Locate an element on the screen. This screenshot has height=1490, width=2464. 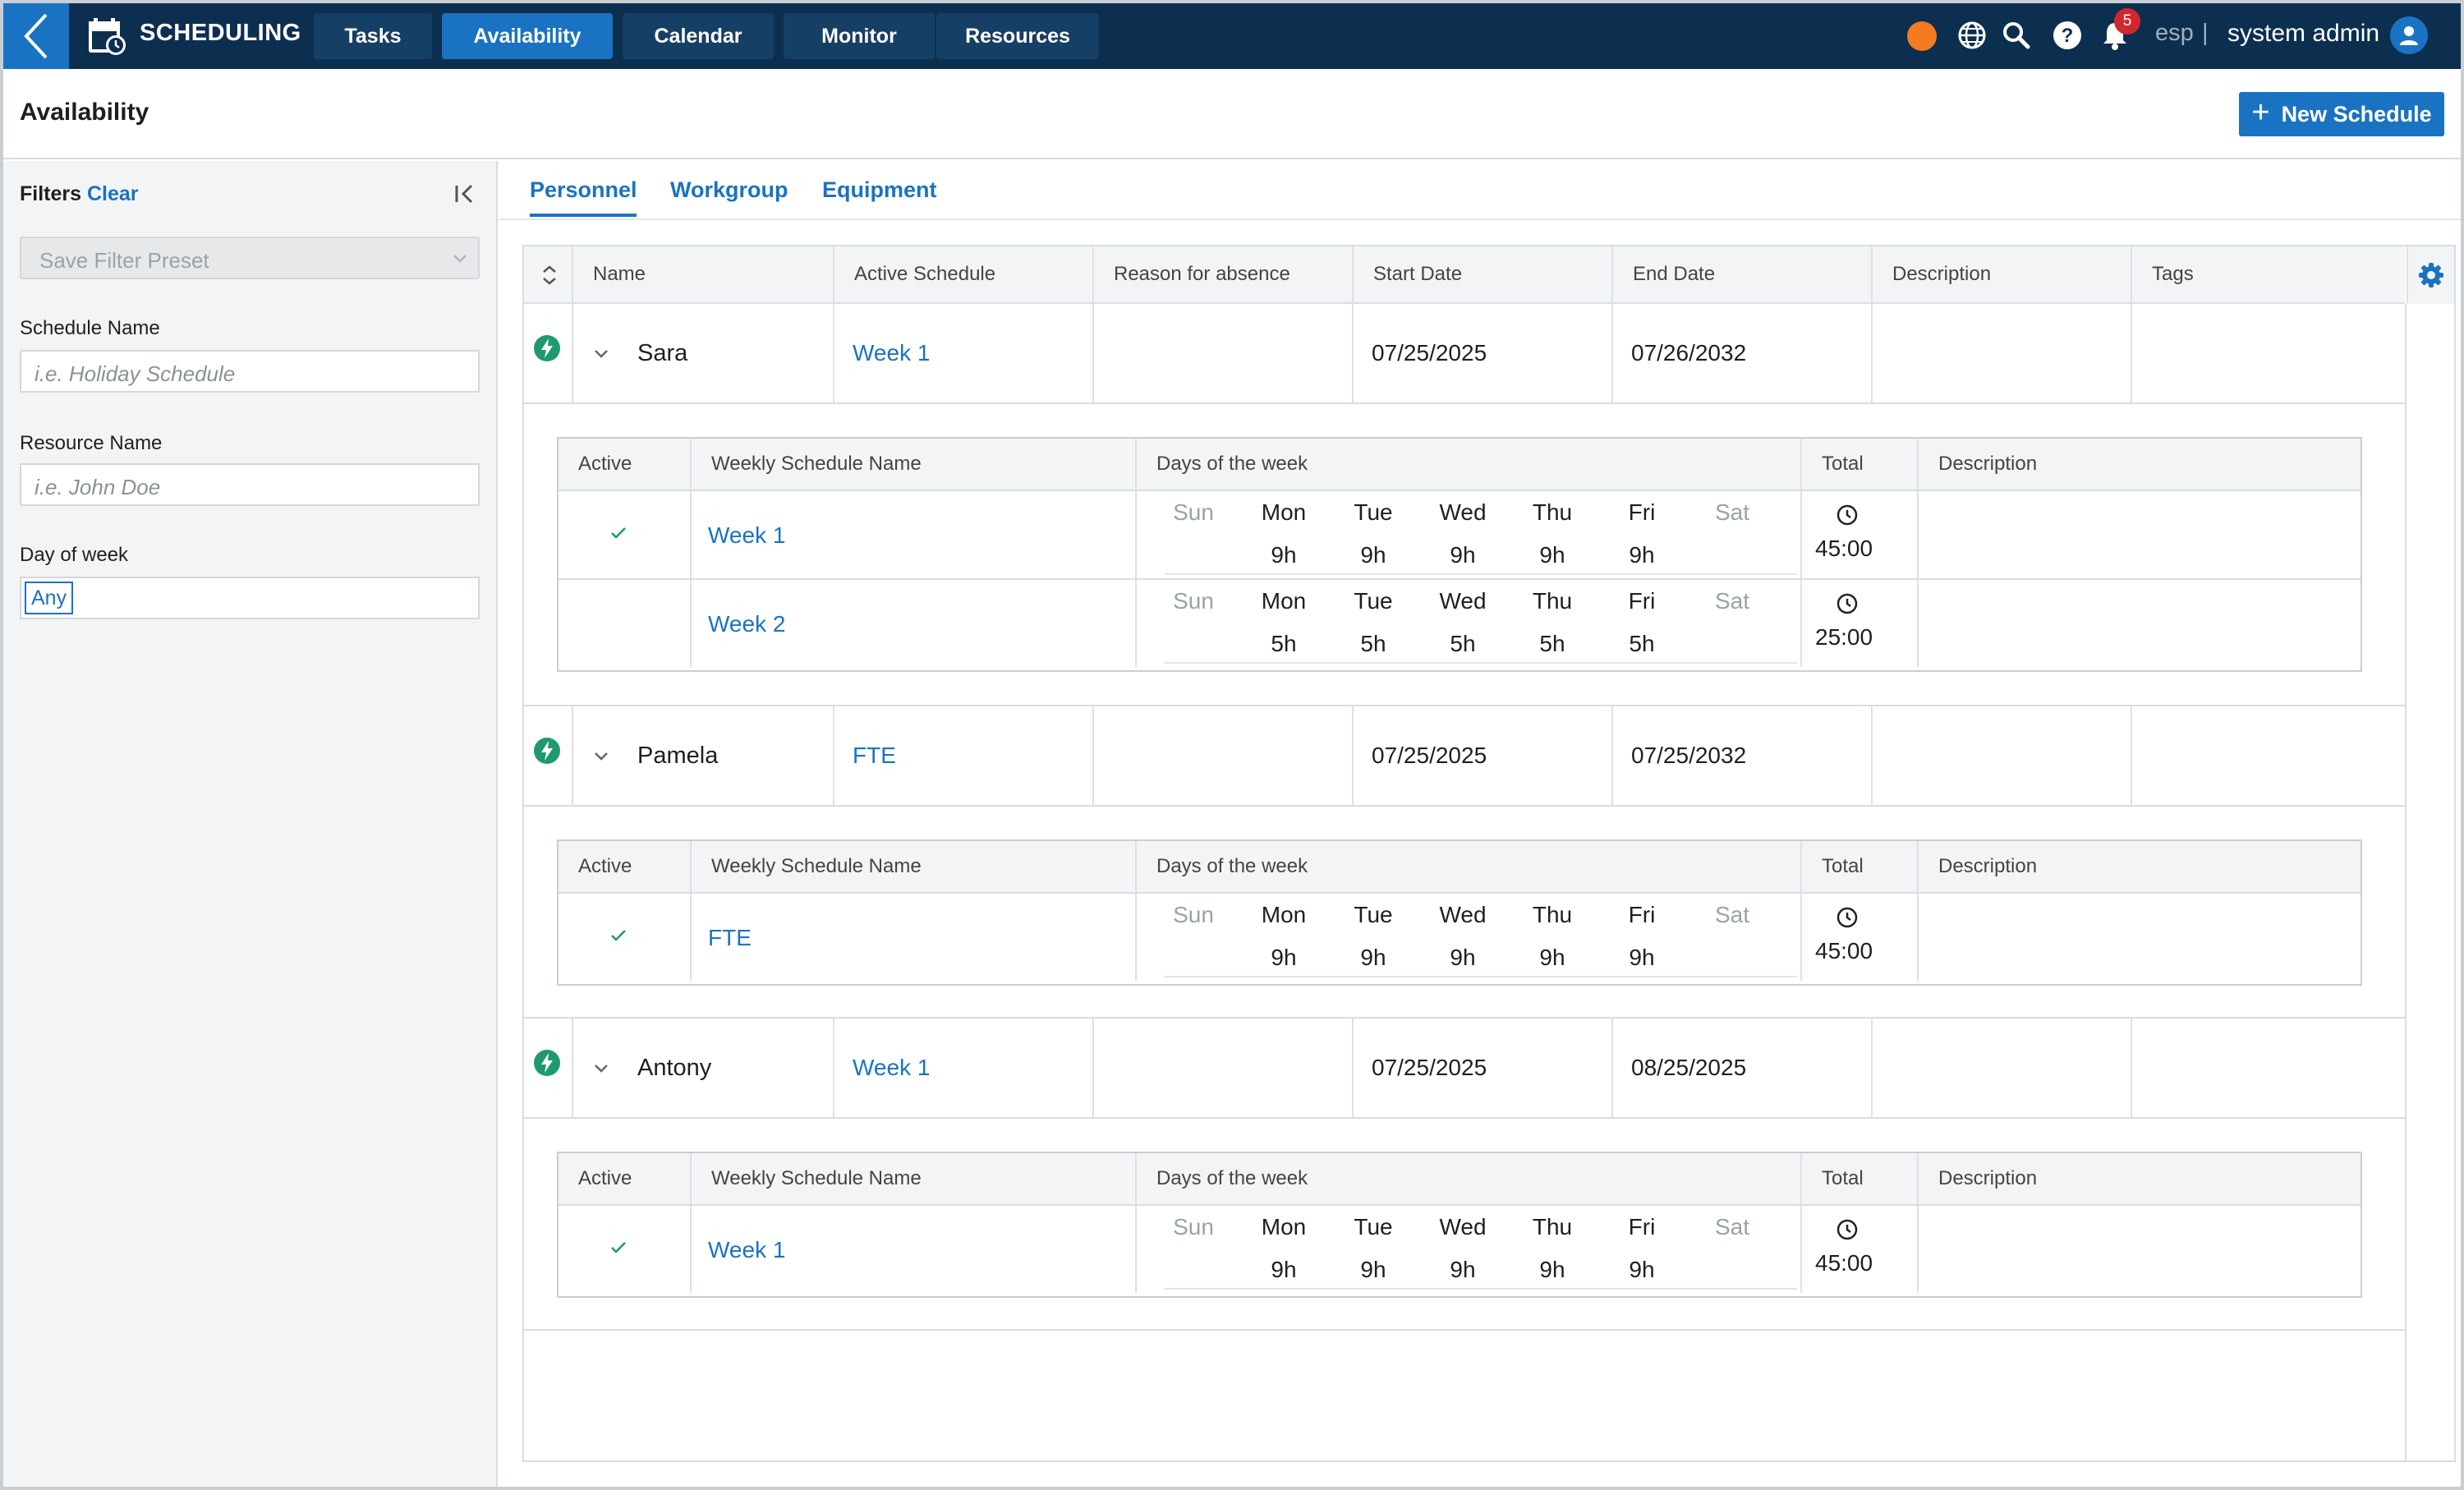
column-header-active-schedule: Active Schedule is located at coordinates (962, 274).